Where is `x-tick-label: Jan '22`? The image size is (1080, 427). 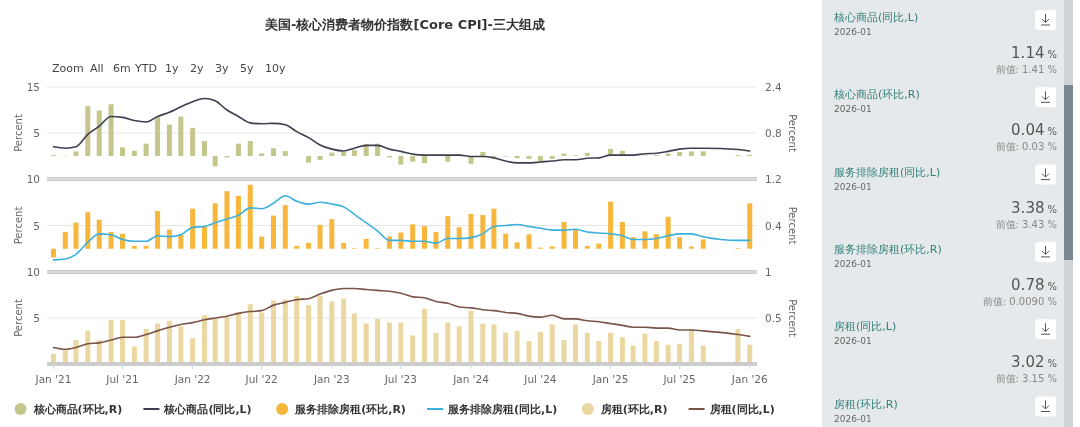 x-tick-label: Jan '22 is located at coordinates (192, 379).